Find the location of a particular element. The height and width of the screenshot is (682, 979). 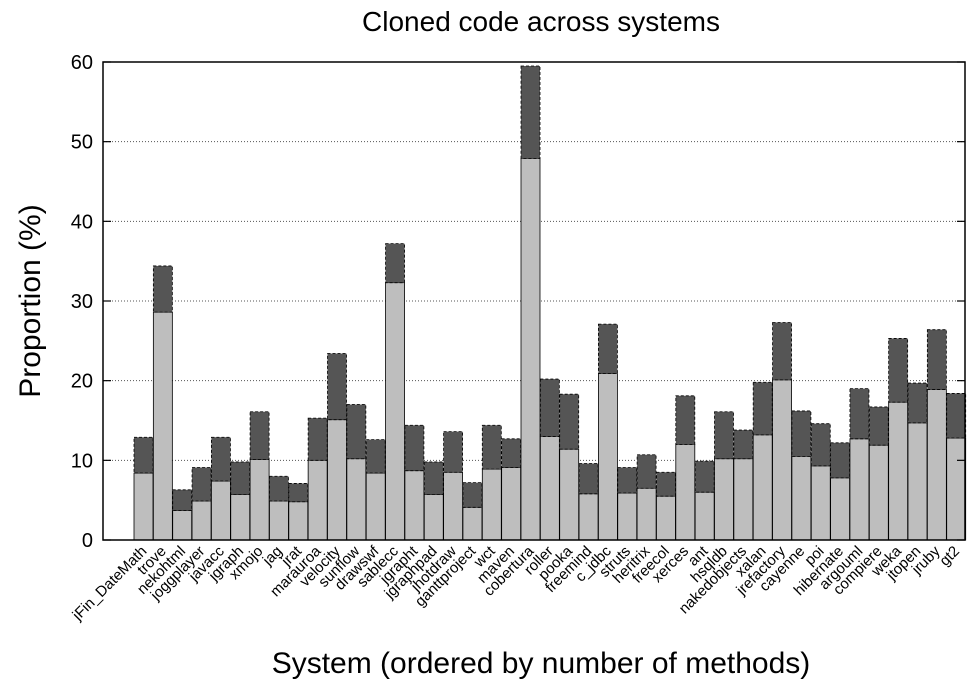

y-tick-label: 10 is located at coordinates (82, 461).